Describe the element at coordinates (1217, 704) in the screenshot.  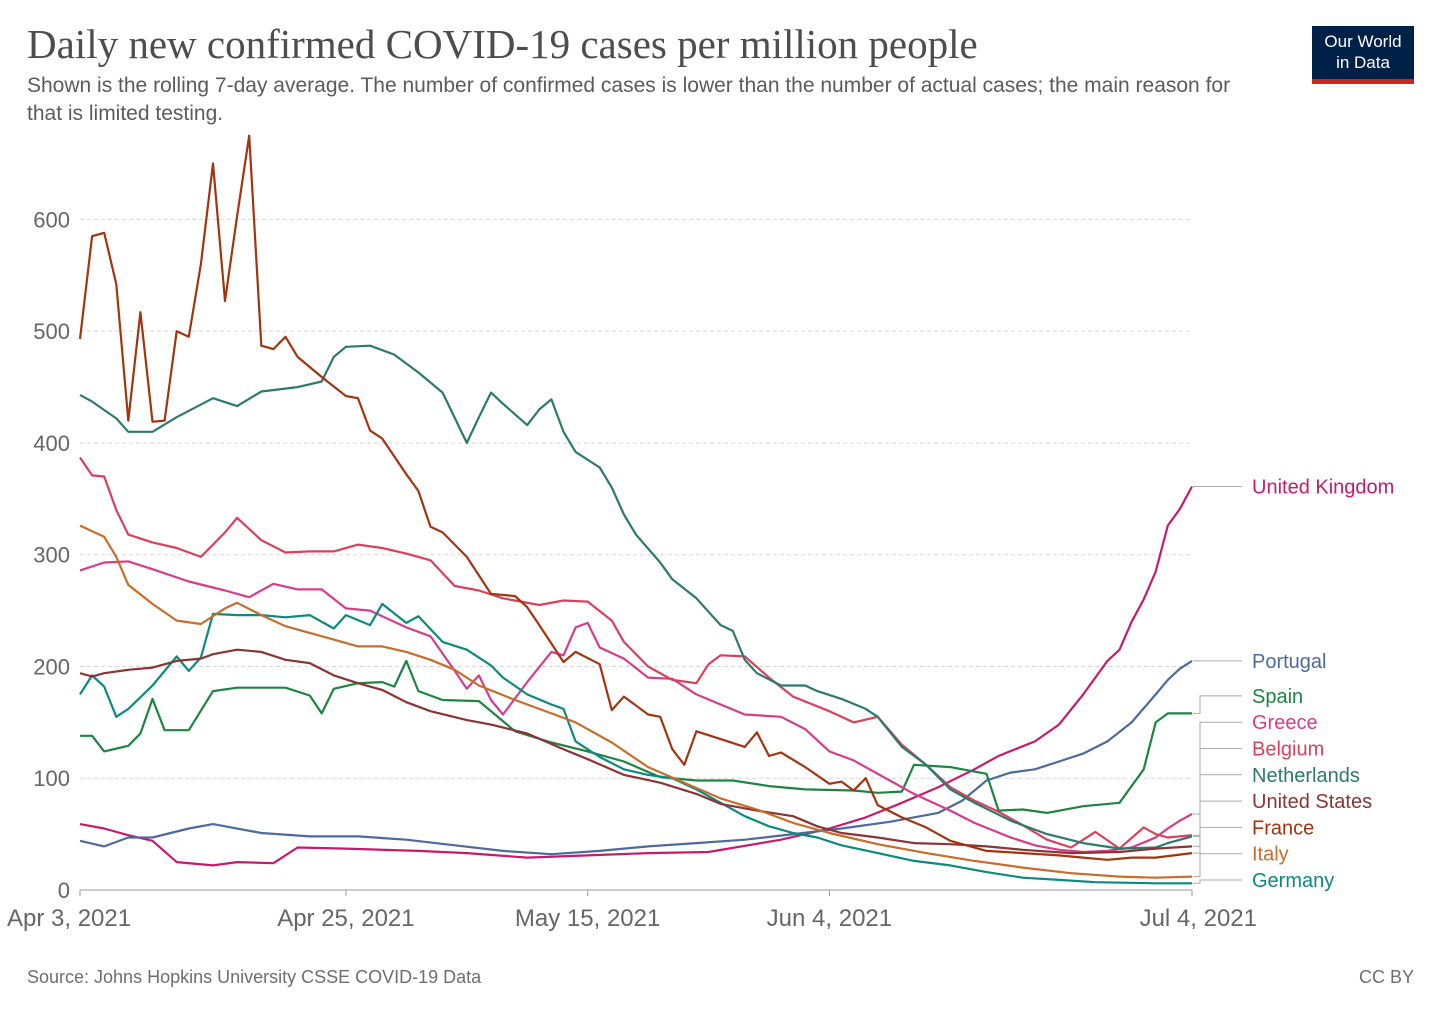
I see `label-connector-spain` at that location.